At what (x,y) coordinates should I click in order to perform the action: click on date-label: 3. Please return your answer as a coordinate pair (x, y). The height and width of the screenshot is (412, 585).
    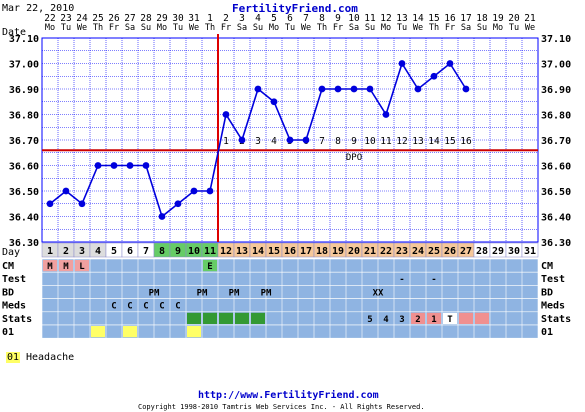
    Looking at the image, I should click on (242, 18).